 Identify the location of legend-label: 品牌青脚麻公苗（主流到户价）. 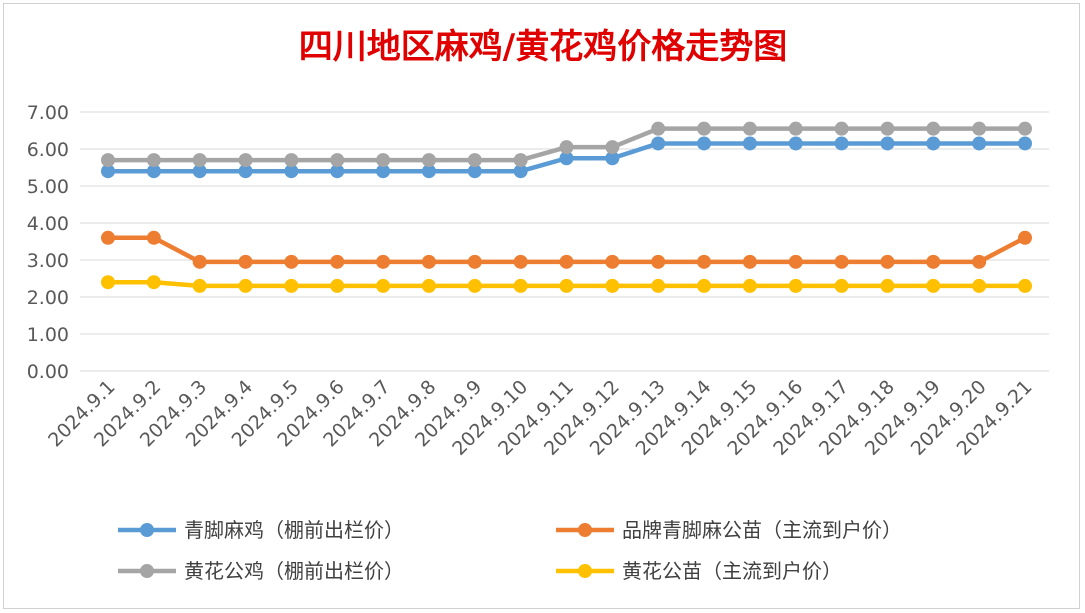
(762, 530).